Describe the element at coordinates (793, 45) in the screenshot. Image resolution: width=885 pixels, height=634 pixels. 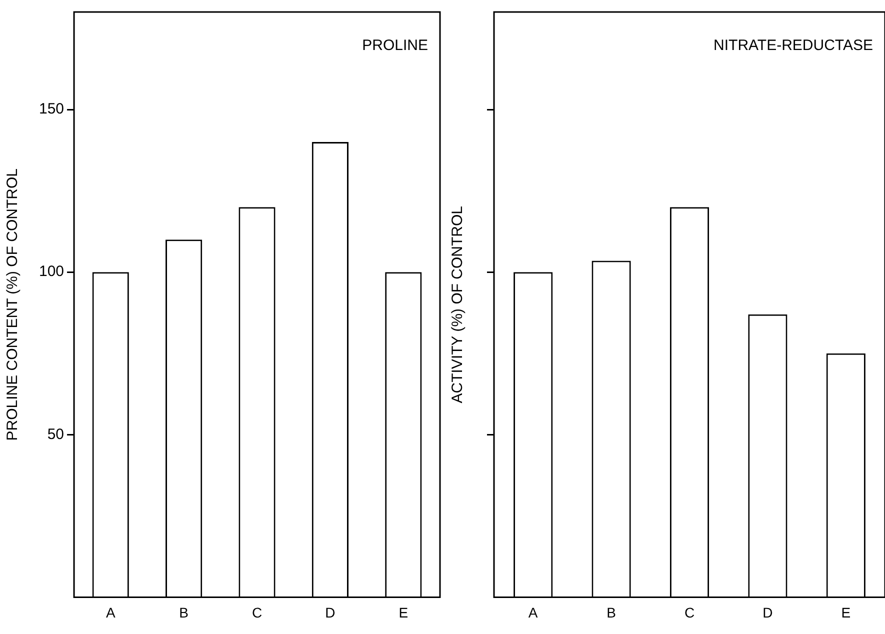
I see `text: NITRATE-REDUCTASE` at that location.